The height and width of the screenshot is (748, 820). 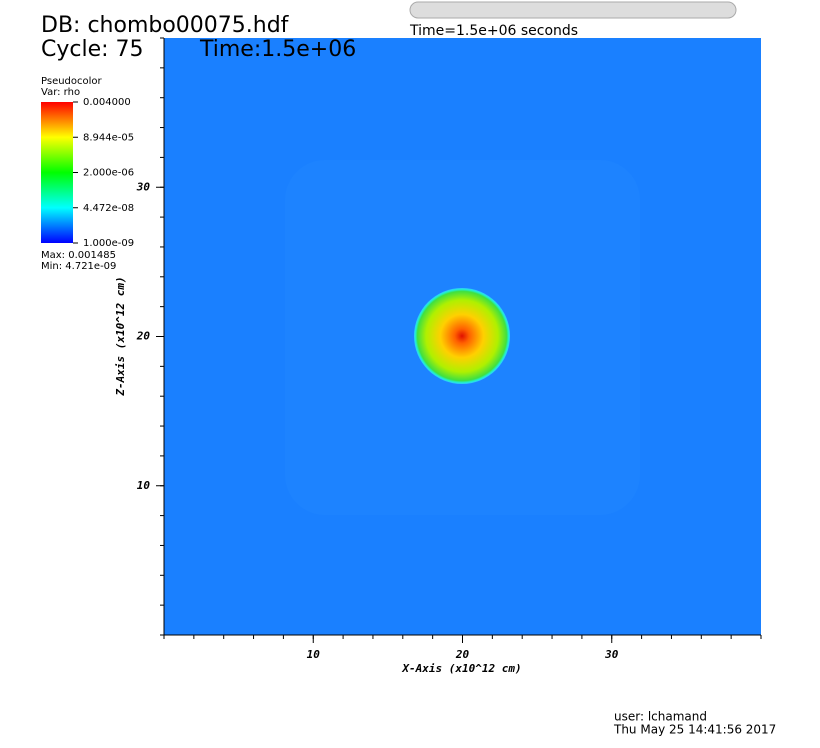 I want to click on density-blob, so click(x=462, y=336).